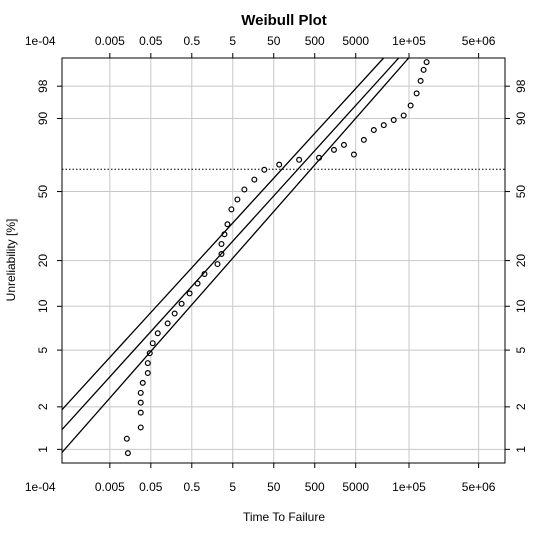 The image size is (540, 540). I want to click on y-tick-label: 10, so click(43, 306).